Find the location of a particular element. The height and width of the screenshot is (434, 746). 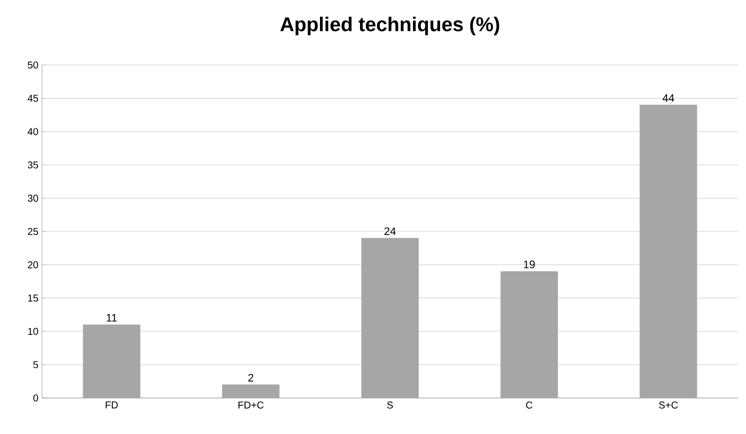

x-tick-label: C is located at coordinates (529, 405).